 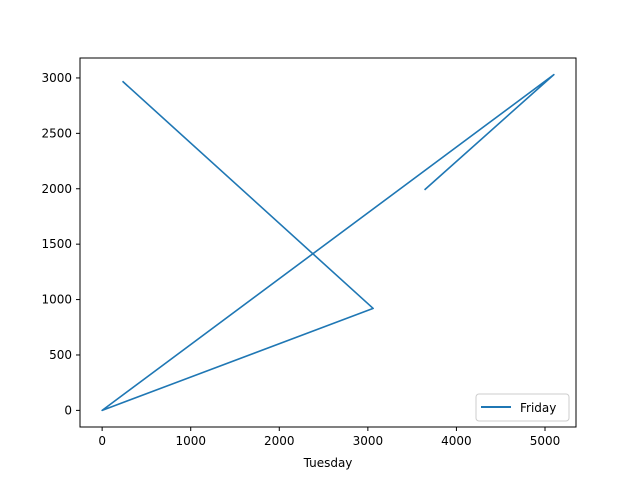 I want to click on x-tick-label: 3000, so click(x=368, y=441).